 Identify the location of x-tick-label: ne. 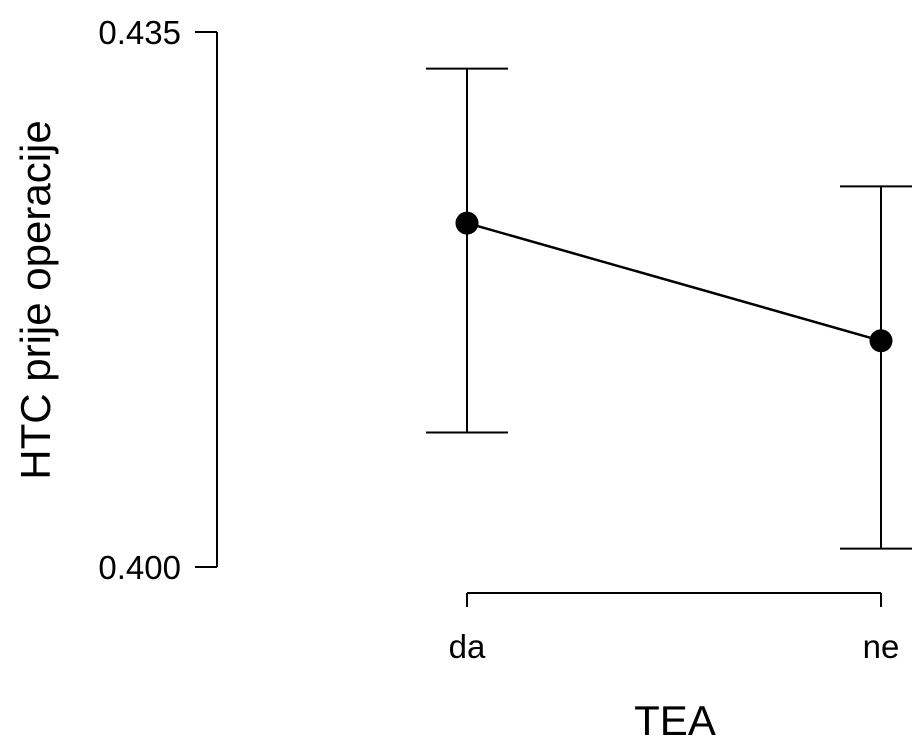
(881, 646).